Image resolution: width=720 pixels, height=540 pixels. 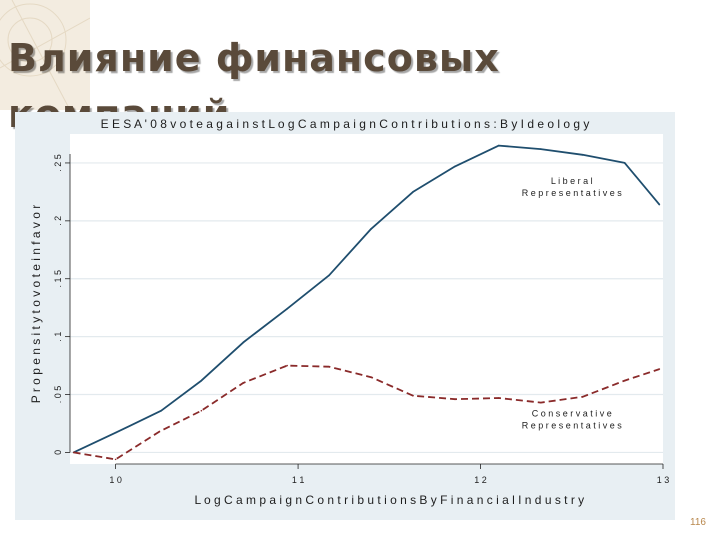 I want to click on series-label-1: R e p r e s e n t a t i v e s, so click(x=572, y=426).